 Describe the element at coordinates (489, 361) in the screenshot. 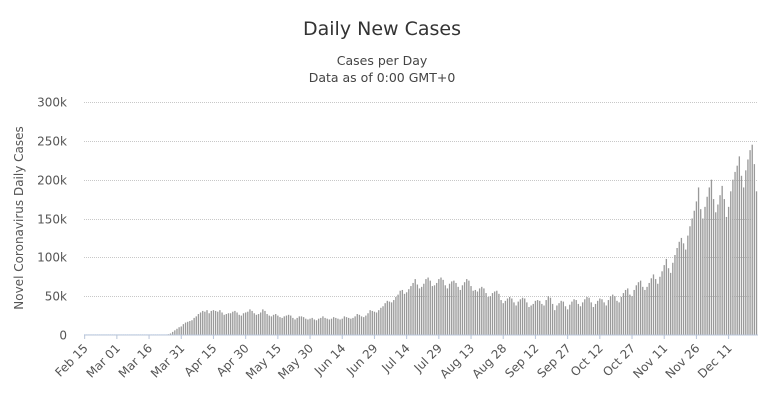

I see `x-tick-label: Aug 28` at that location.